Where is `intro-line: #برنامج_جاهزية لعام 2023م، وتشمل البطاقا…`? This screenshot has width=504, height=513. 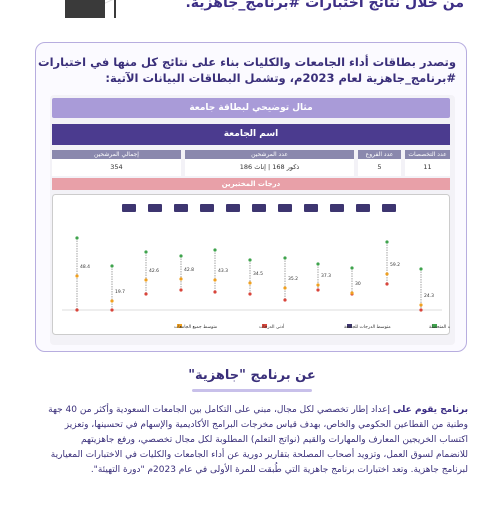
intro-line: #برنامج_جاهزية لعام 2023م، وتشمل البطاقا… is located at coordinates (280, 78).